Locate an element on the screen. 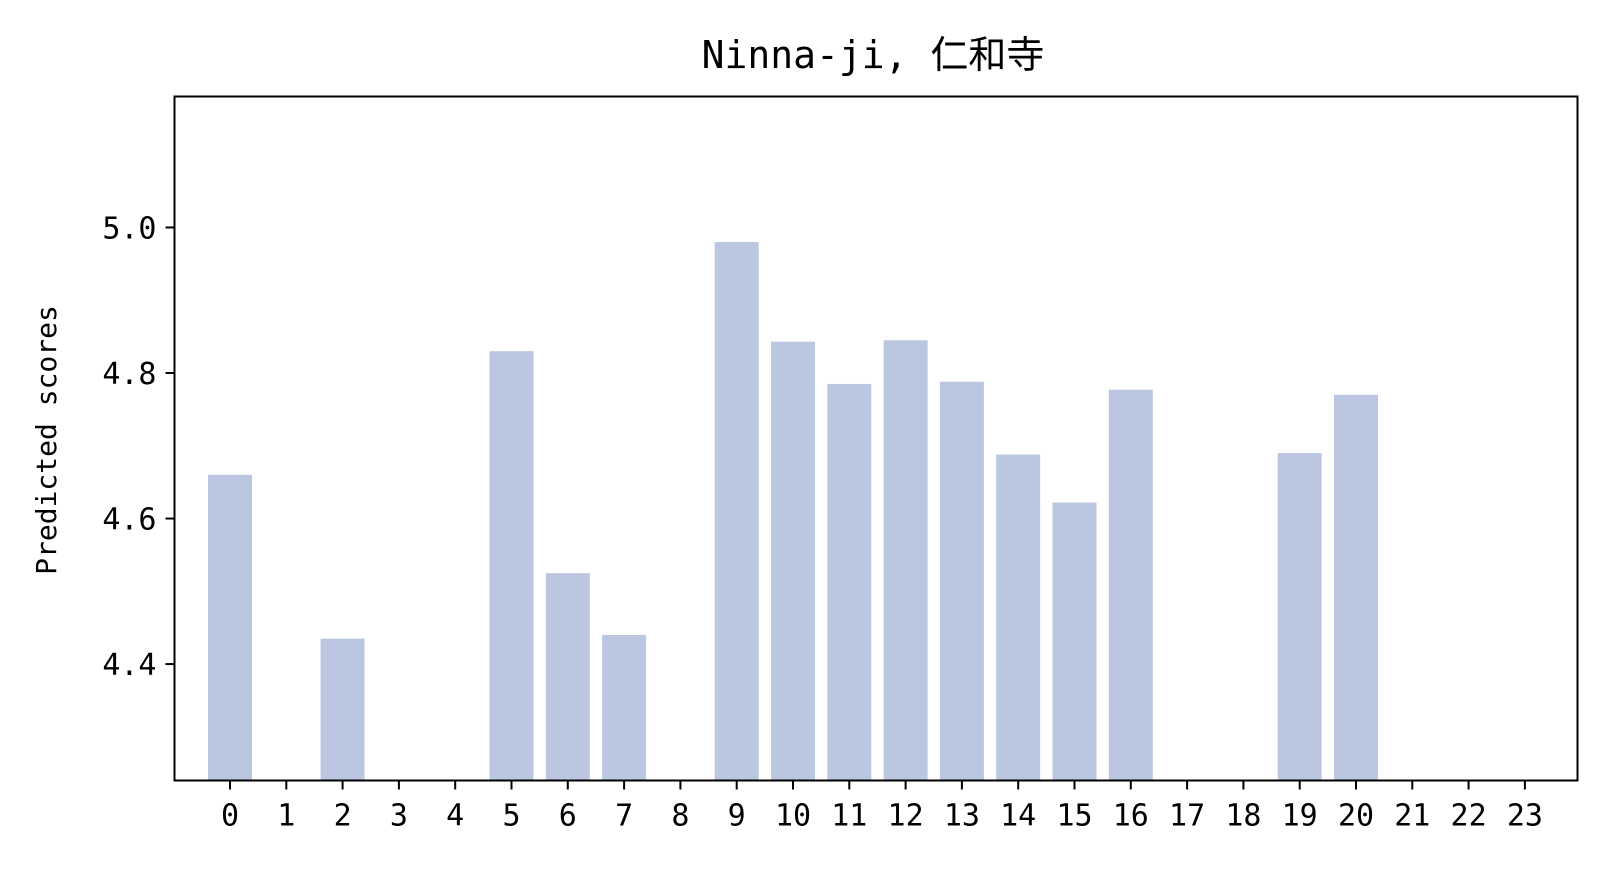  x-tick-label-10: 10 is located at coordinates (793, 816).